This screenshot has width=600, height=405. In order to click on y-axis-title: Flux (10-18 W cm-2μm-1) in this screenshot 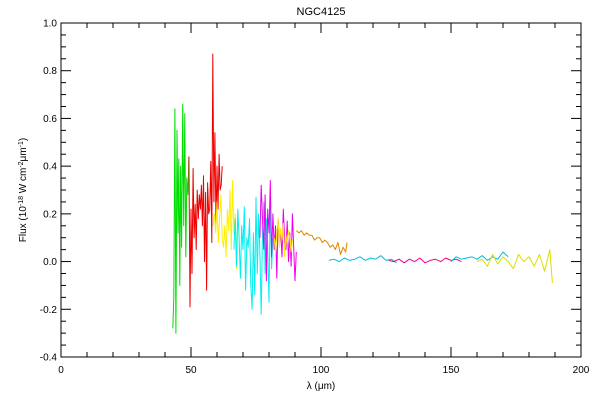, I will do `click(24, 190)`.